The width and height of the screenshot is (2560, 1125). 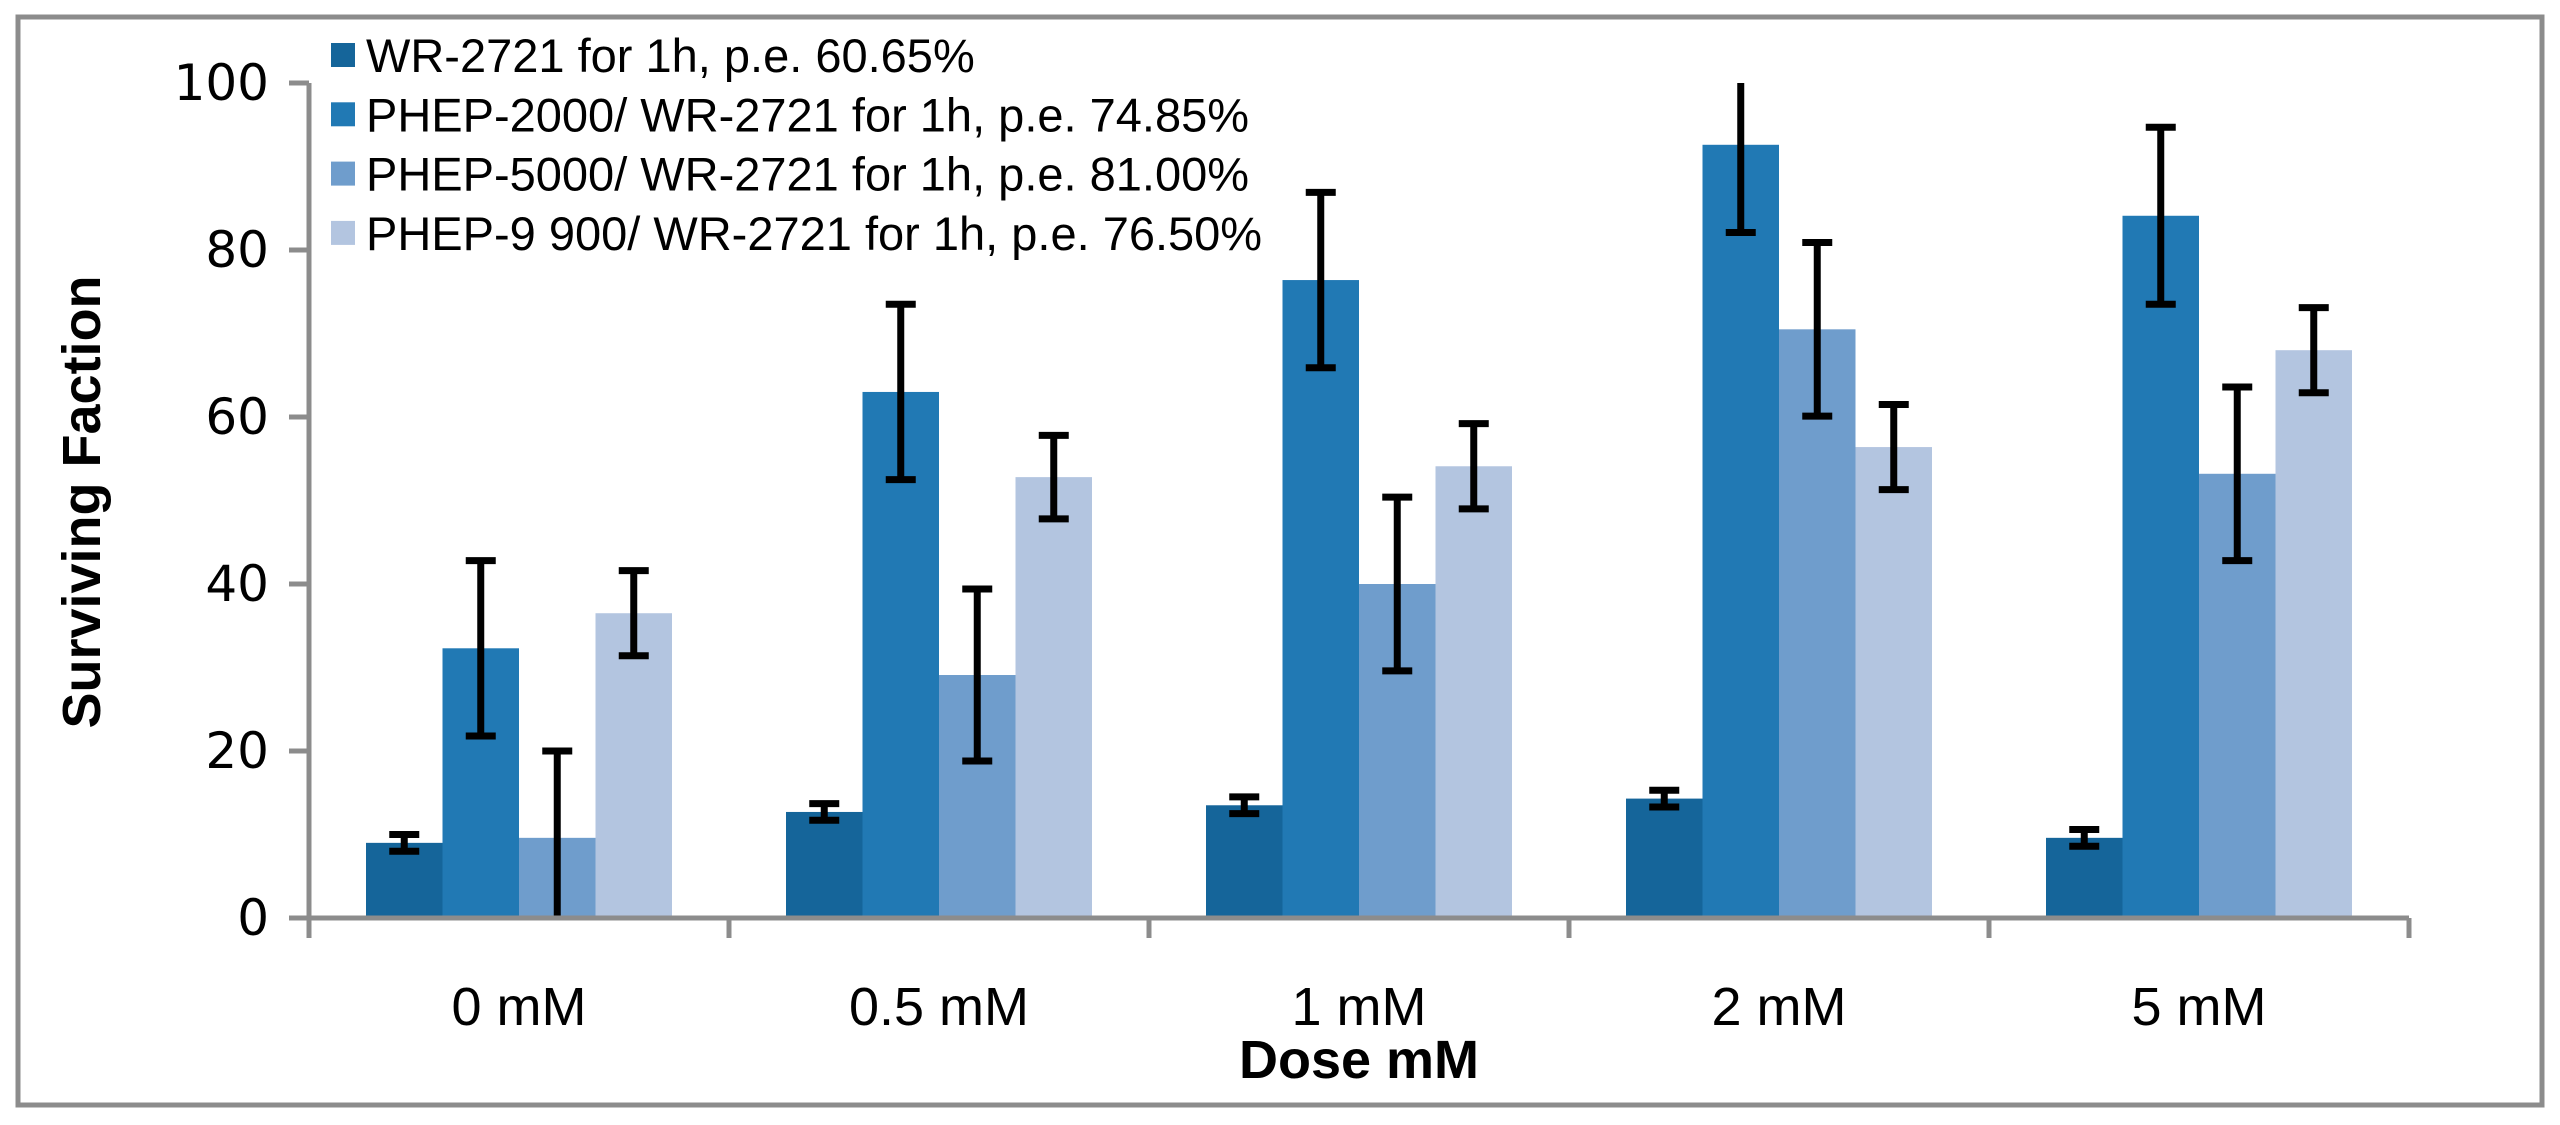 I want to click on y-tick-label: 80, so click(x=237, y=250).